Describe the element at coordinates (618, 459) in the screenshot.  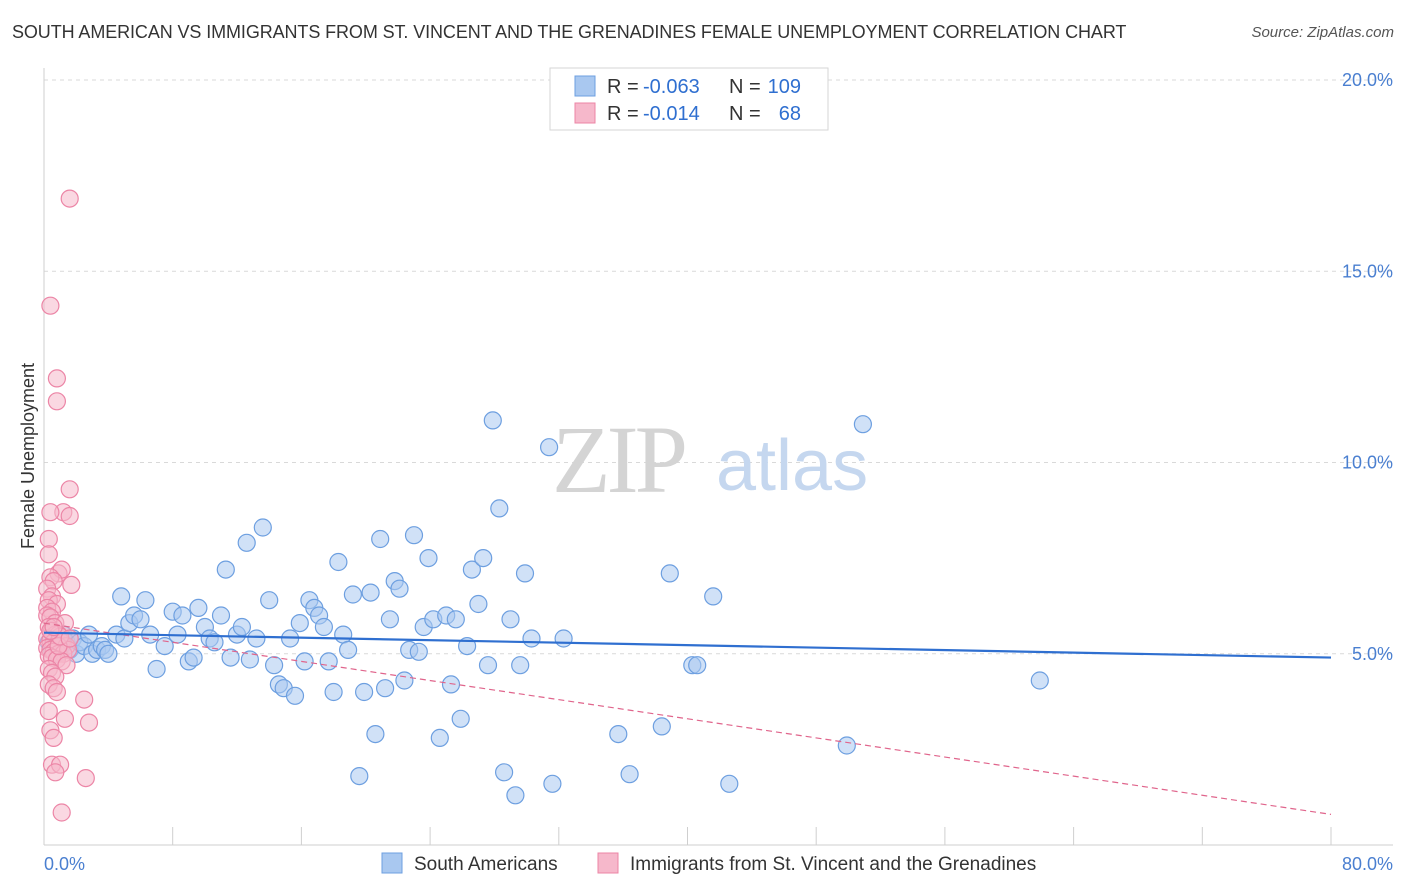
I see `watermark-zip: ZIP` at that location.